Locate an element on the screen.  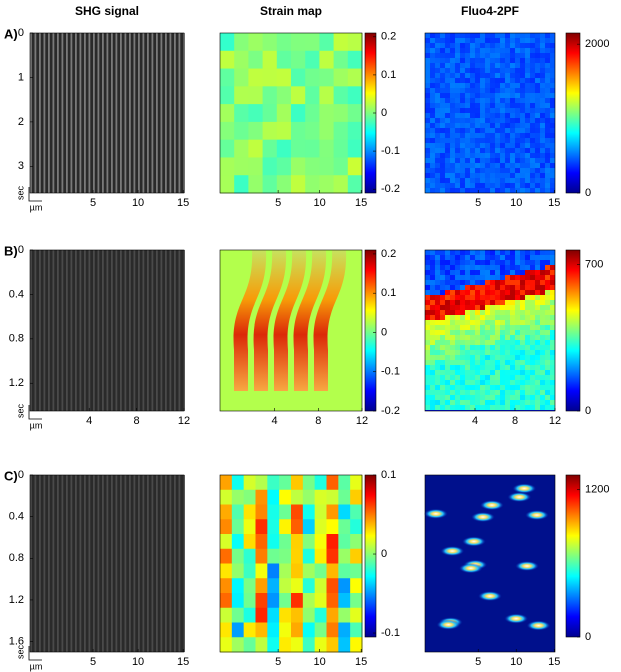
x-tick-label: 10 is located at coordinates (320, 203).